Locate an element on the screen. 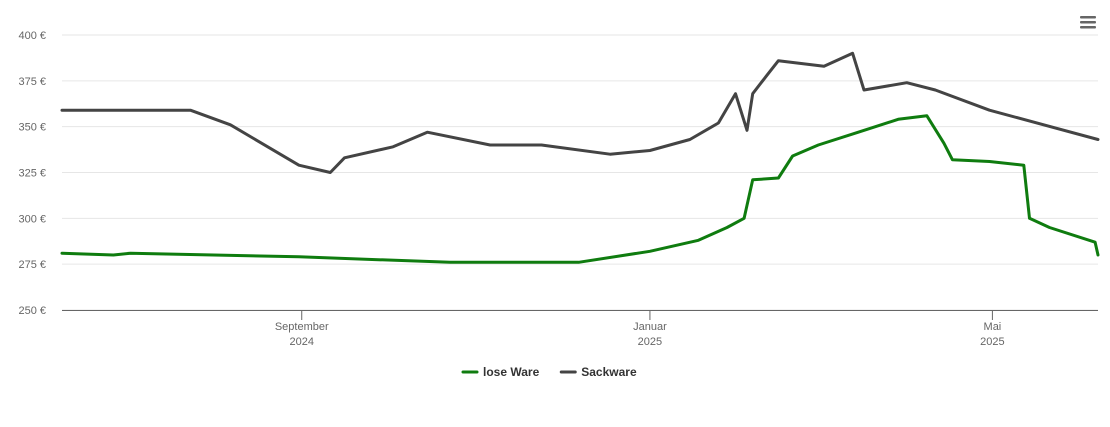  legend-item: Sackware is located at coordinates (598, 372).